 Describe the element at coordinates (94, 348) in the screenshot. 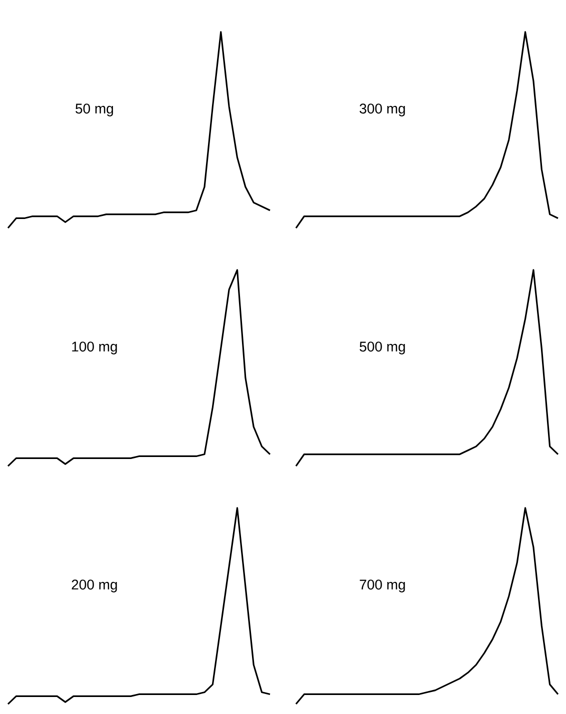

I see `text: 100 mg` at that location.